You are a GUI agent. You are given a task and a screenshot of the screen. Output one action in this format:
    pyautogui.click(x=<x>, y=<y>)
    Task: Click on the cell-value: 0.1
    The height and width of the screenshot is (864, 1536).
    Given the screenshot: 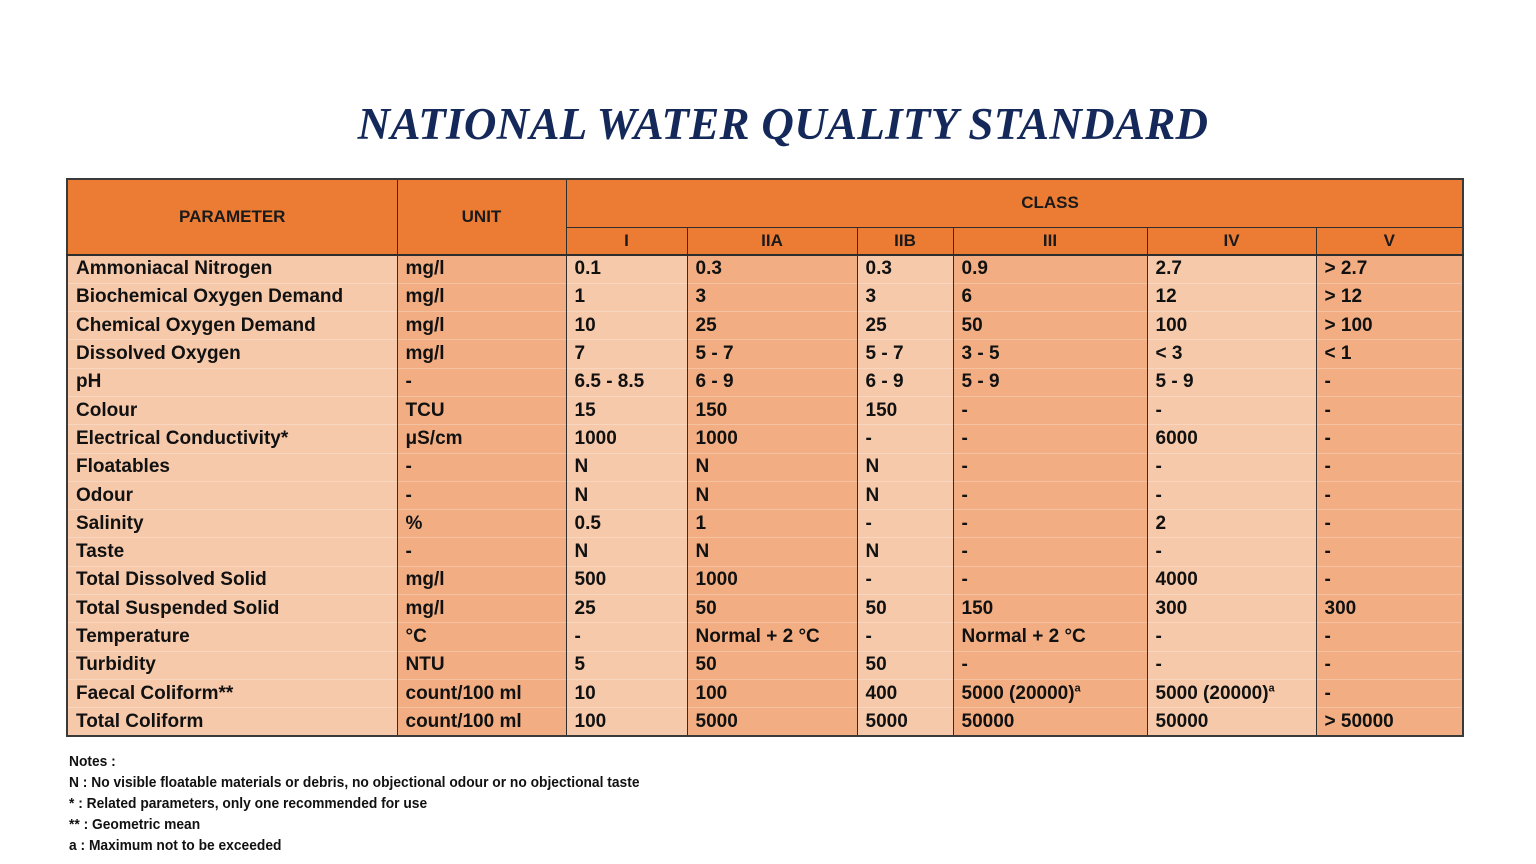 What is the action you would take?
    pyautogui.click(x=587, y=269)
    